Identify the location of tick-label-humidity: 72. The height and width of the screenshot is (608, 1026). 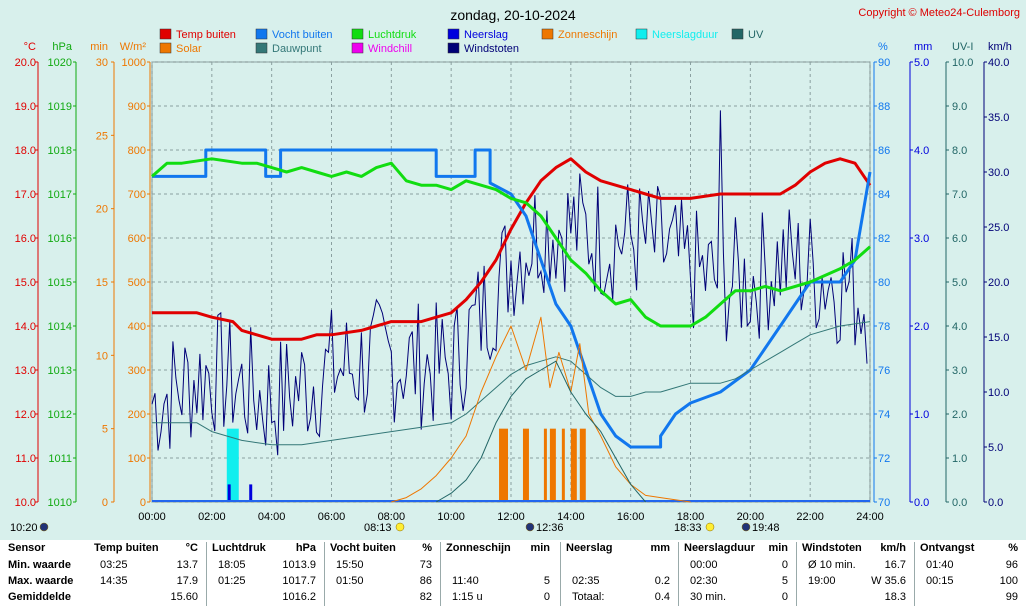
(884, 459).